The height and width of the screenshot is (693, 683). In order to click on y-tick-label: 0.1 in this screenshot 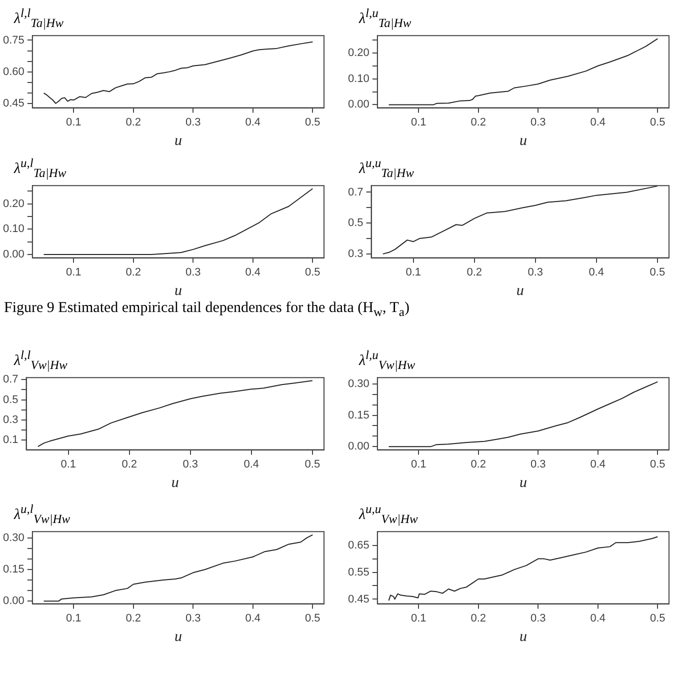, I will do `click(10, 440)`.